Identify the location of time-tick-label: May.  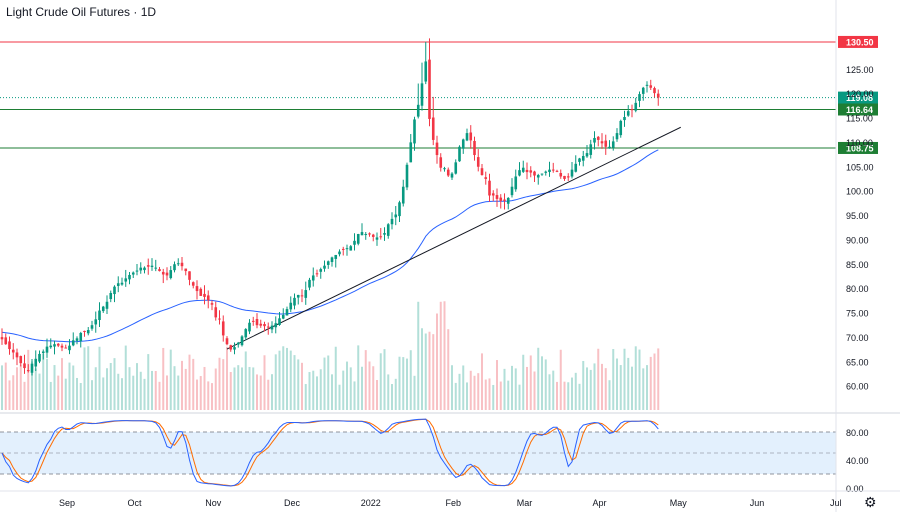
(679, 503).